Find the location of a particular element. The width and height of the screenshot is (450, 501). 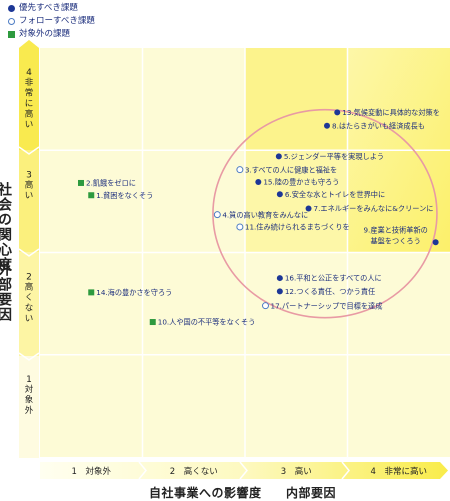

point-label: 2.飢餓をゼロに is located at coordinates (111, 183).